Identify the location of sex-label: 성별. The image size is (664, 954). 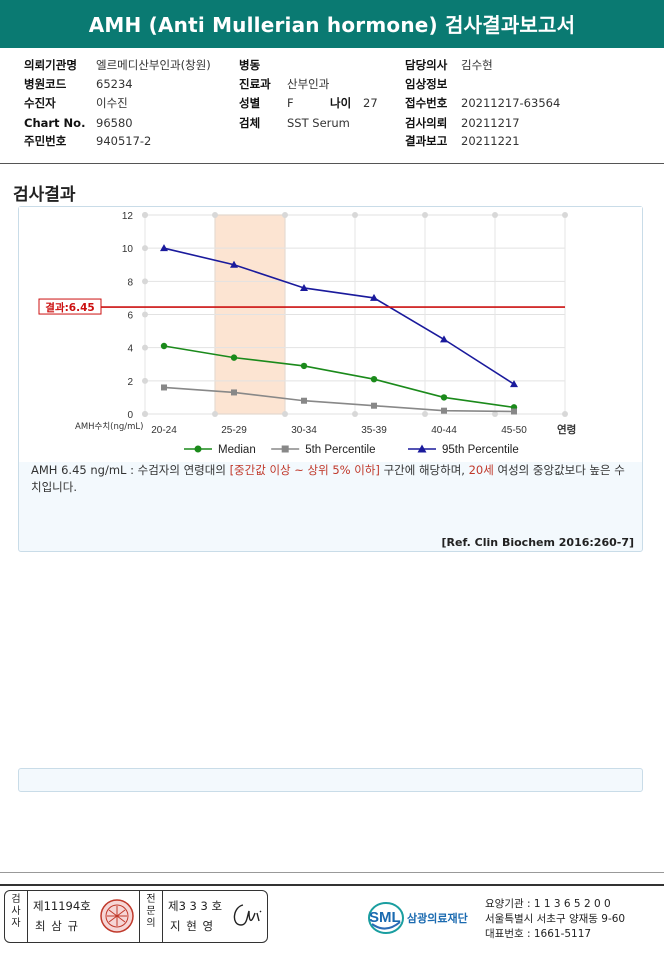
(250, 103).